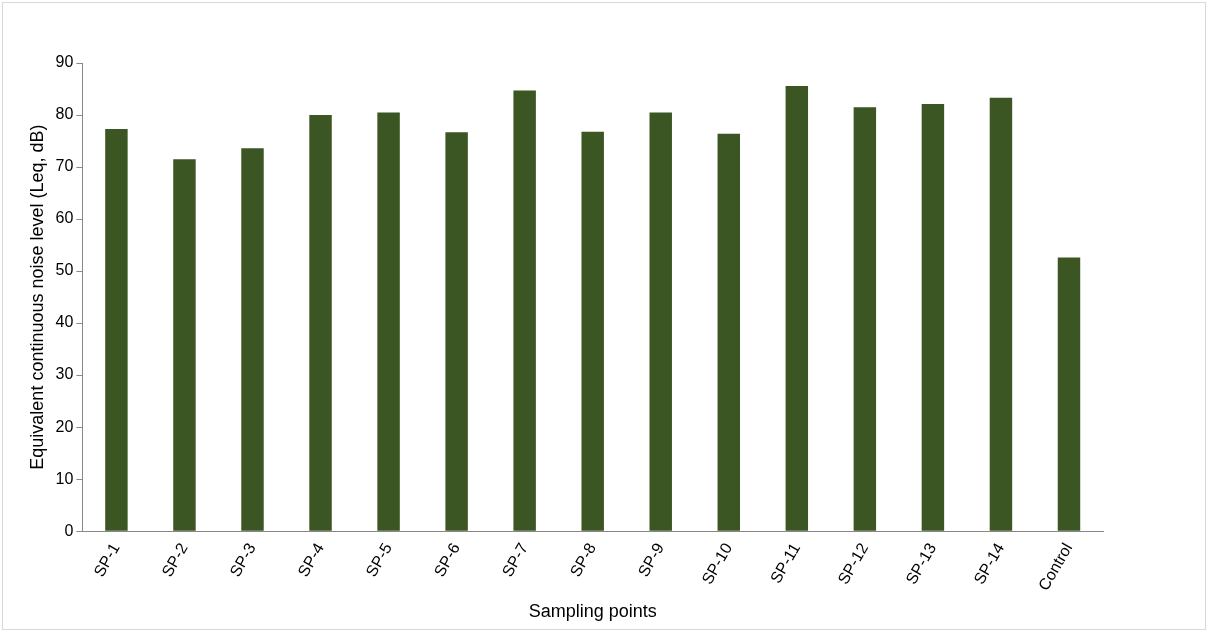  What do you see at coordinates (69, 530) in the screenshot?
I see `y-tick-label: 0` at bounding box center [69, 530].